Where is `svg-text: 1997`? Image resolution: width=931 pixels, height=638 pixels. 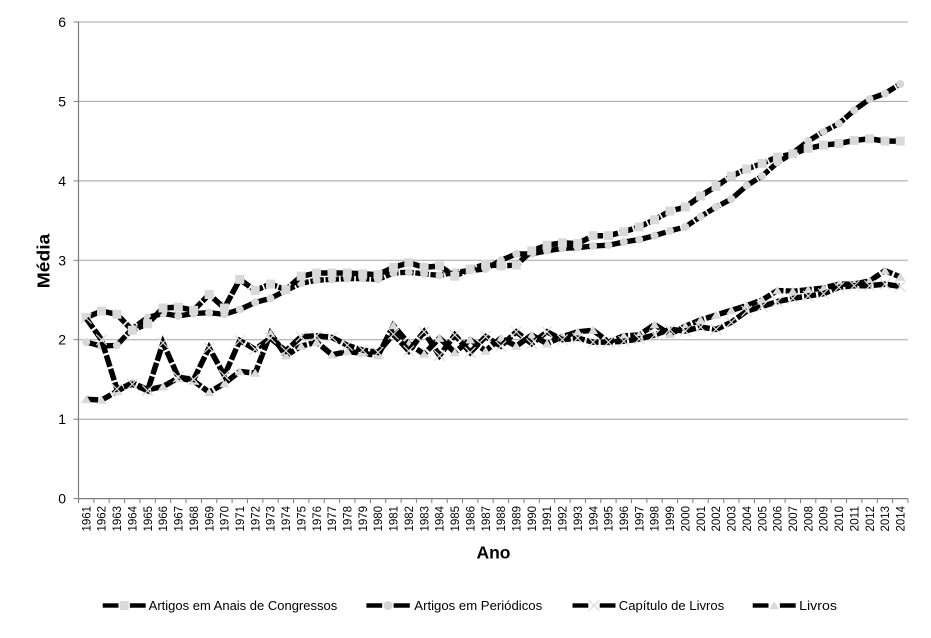 svg-text: 1997 is located at coordinates (640, 519).